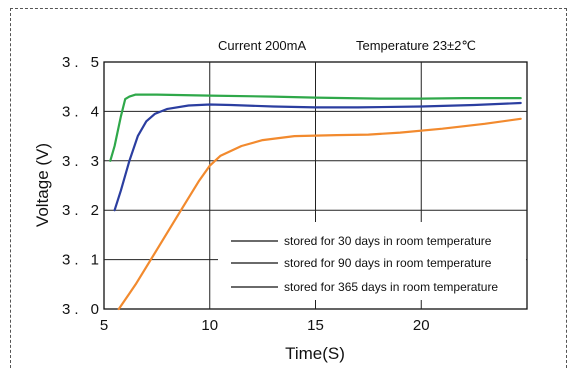 The width and height of the screenshot is (579, 370). Describe the element at coordinates (82, 210) in the screenshot. I see `y-tick-label: 3. 2` at that location.